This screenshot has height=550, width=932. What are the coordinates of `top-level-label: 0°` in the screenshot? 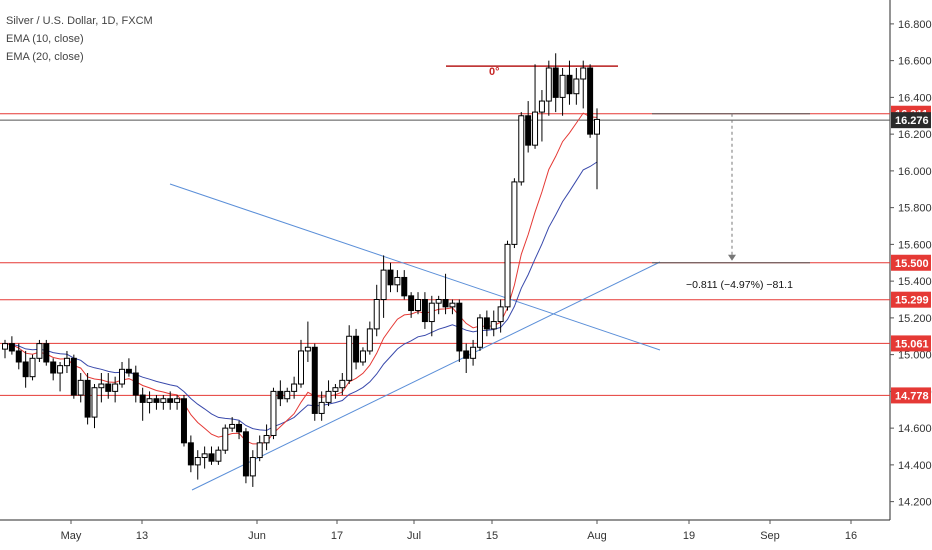 It's located at (494, 72).